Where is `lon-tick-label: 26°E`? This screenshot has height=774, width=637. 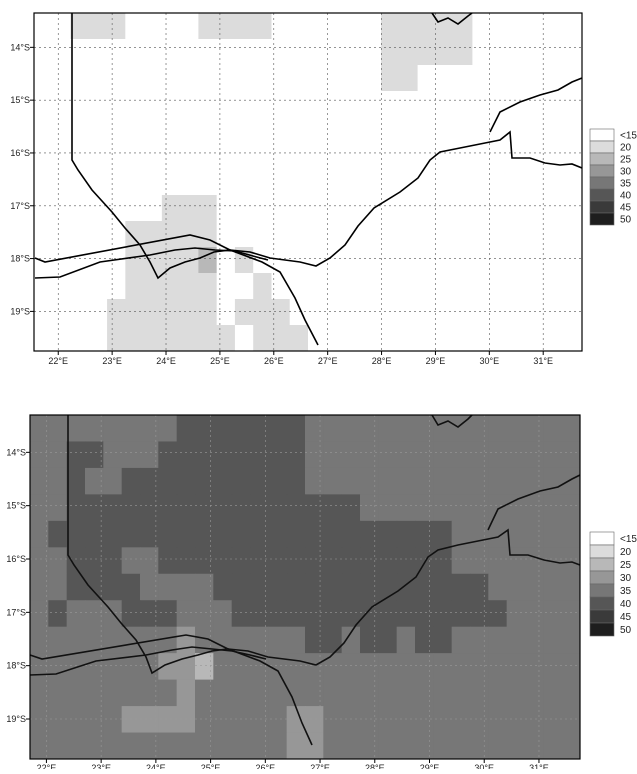
lon-tick-label: 26°E is located at coordinates (266, 766).